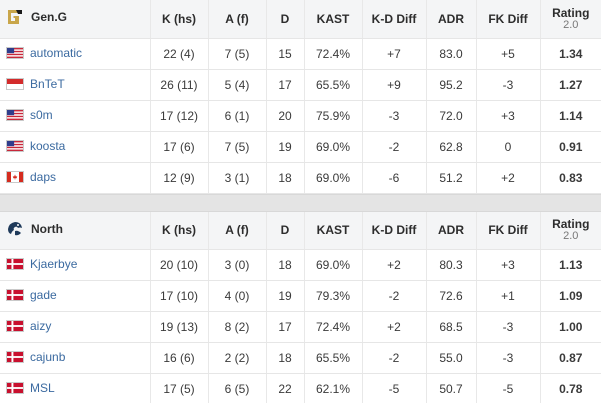 The height and width of the screenshot is (403, 601). Describe the element at coordinates (394, 265) in the screenshot. I see `kd-diff-value: +2` at that location.